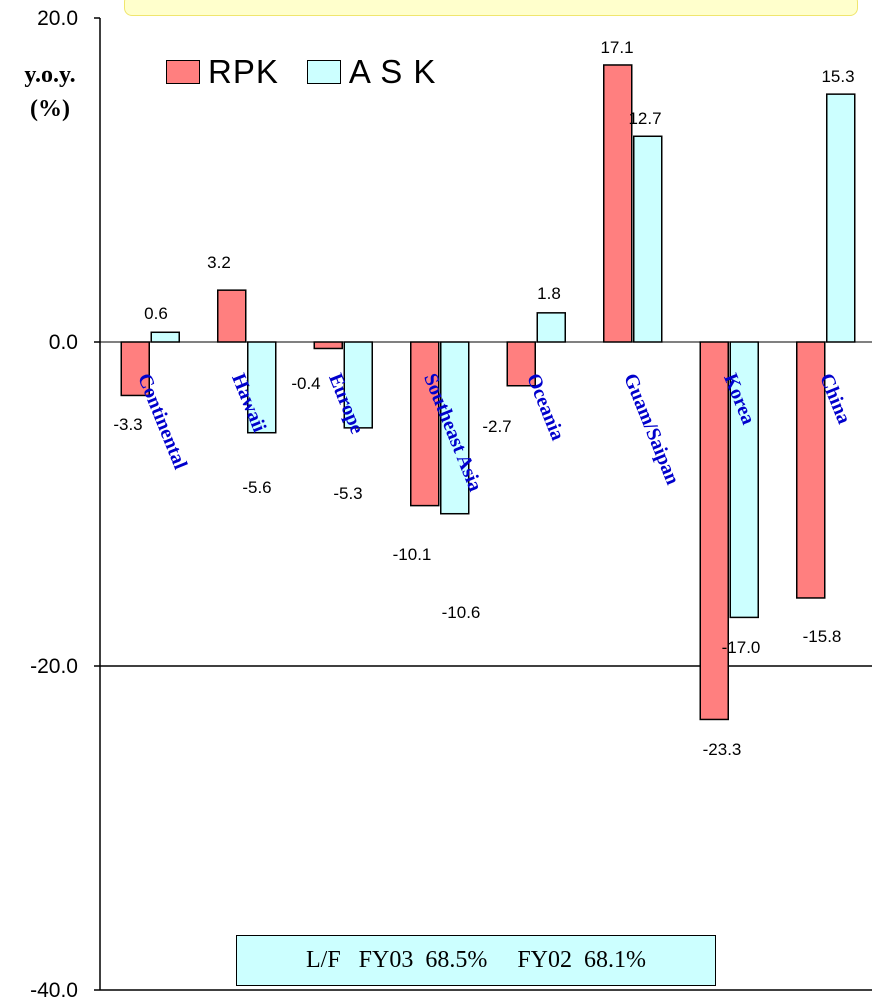  I want to click on bar-rpk-europe, so click(328, 345).